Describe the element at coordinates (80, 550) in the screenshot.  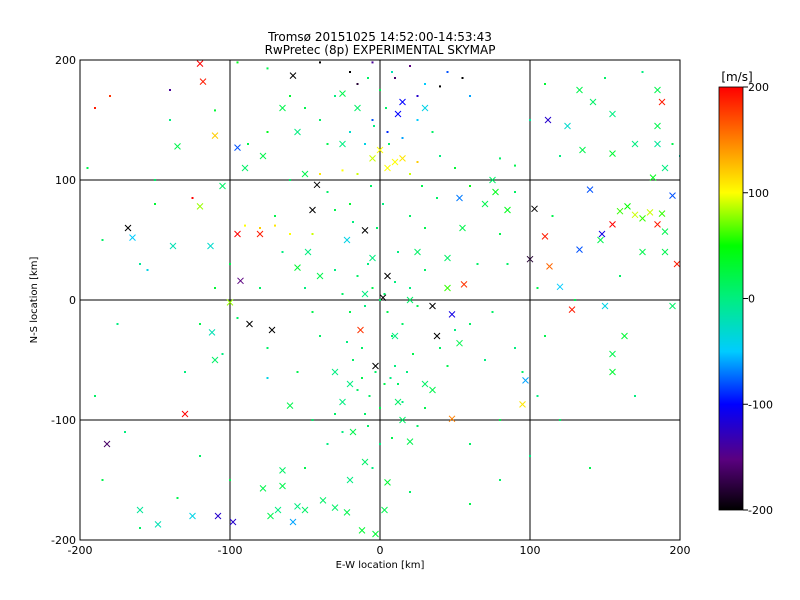
I see `x-tick-label: -200` at that location.